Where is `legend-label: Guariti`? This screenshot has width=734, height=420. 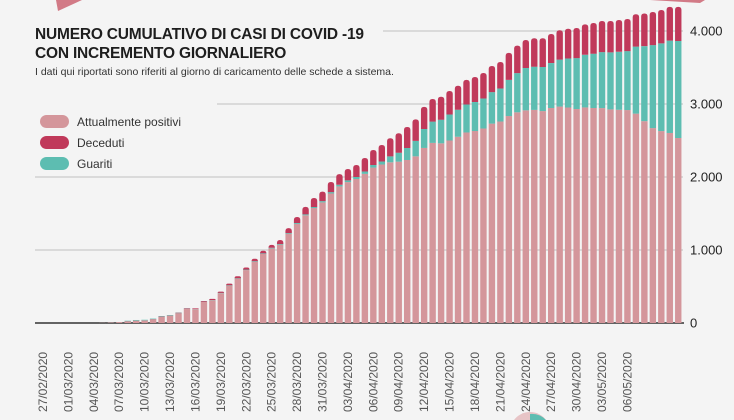 legend-label: Guariti is located at coordinates (95, 163).